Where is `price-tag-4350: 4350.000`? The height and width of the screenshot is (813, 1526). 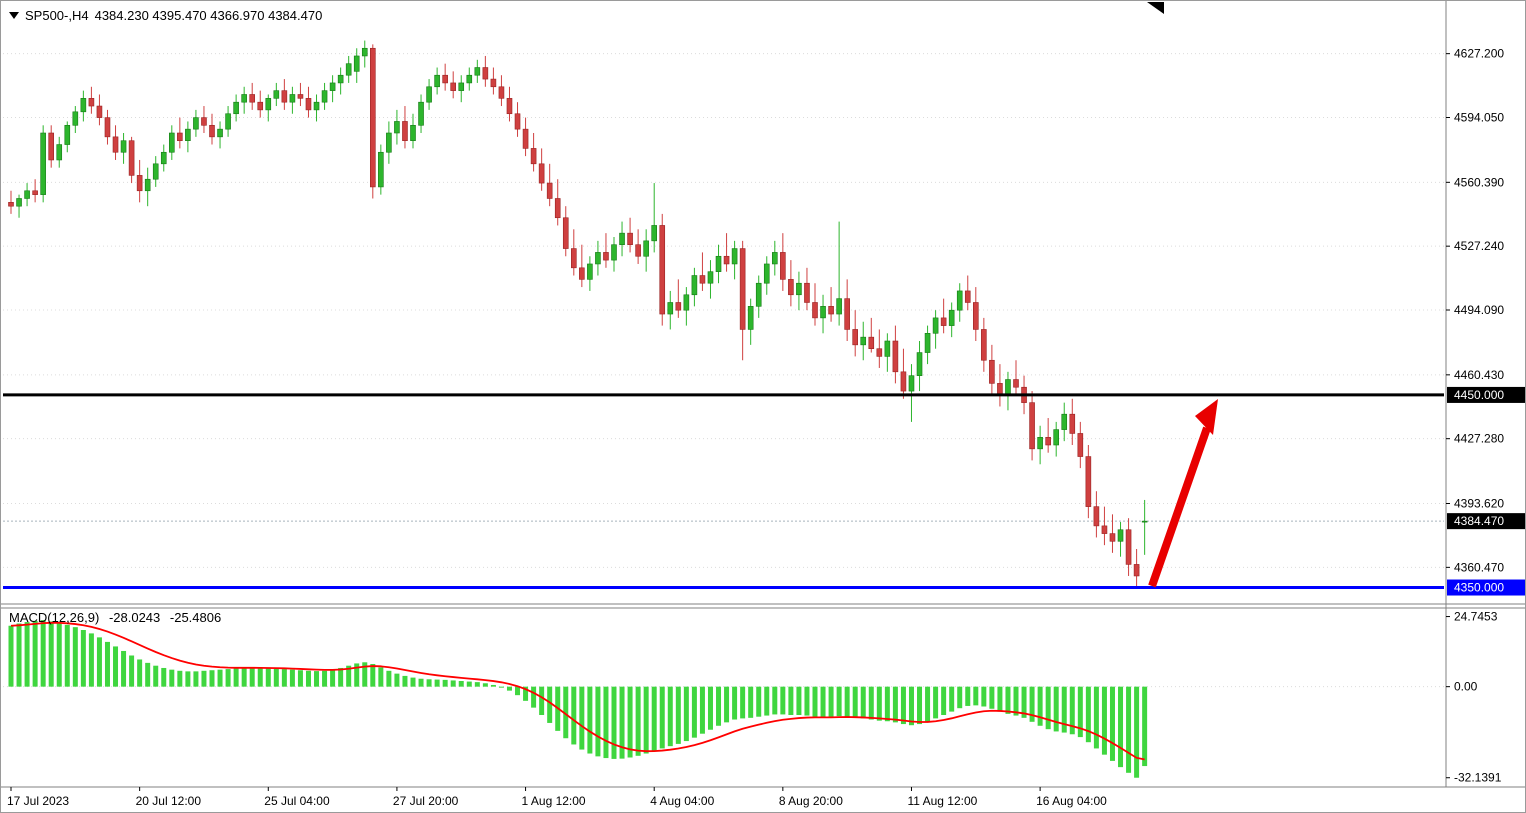
price-tag-4350: 4350.000 is located at coordinates (1486, 587).